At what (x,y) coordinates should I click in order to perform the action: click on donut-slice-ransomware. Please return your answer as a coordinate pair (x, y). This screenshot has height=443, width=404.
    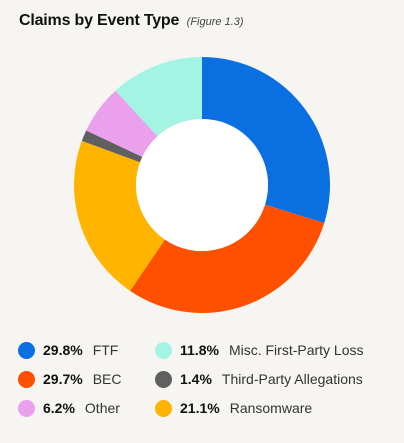
    Looking at the image, I should click on (119, 215).